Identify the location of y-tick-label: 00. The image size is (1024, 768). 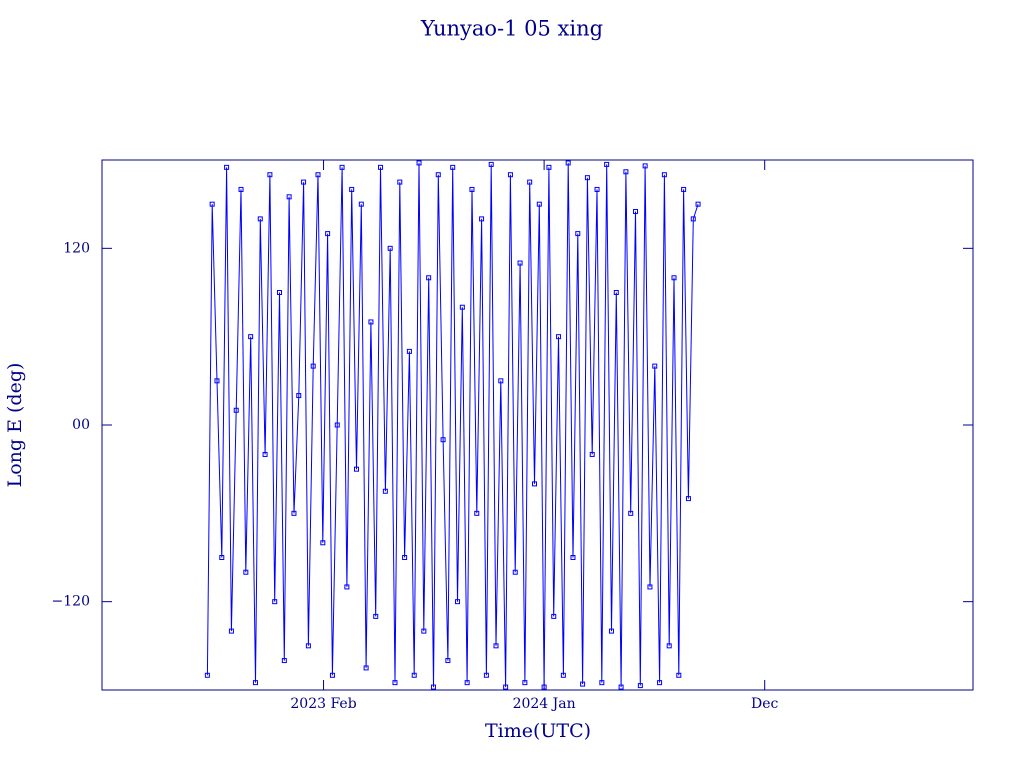
(81, 425).